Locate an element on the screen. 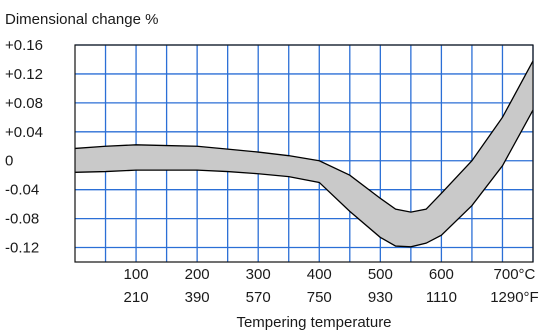 The height and width of the screenshot is (336, 551). y-tick-label: -0.08 is located at coordinates (22, 219).